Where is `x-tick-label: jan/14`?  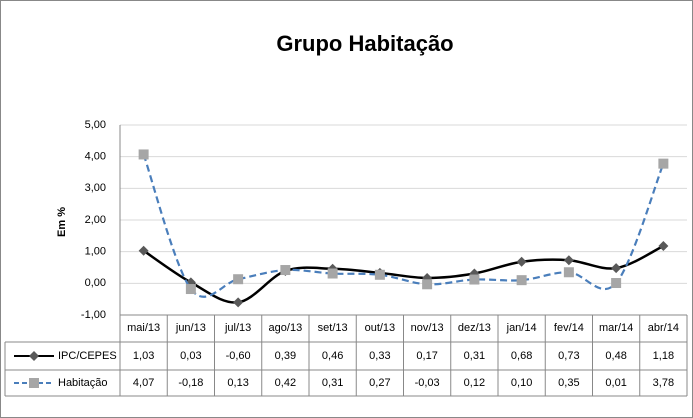 x-tick-label: jan/14 is located at coordinates (521, 328).